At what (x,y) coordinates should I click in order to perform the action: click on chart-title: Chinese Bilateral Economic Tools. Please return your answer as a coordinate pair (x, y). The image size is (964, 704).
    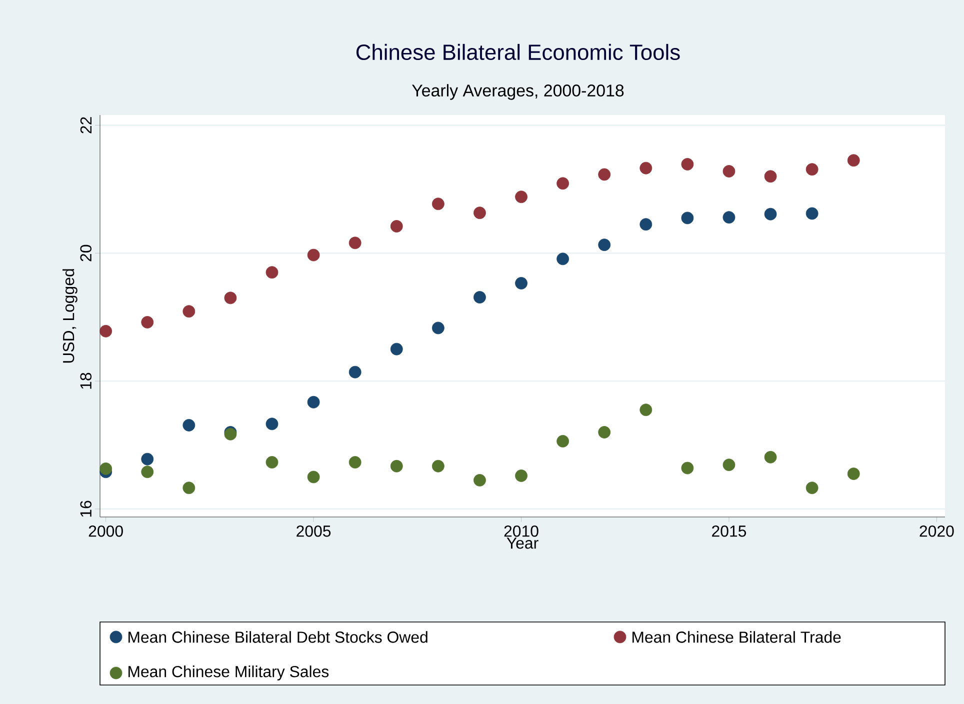
    Looking at the image, I should click on (518, 52).